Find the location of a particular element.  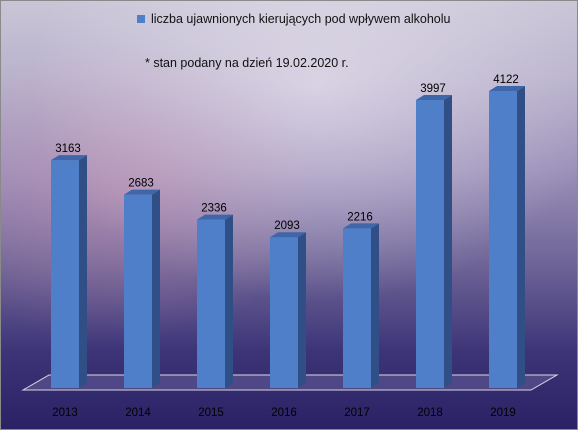

legend-swatch is located at coordinates (141, 19).